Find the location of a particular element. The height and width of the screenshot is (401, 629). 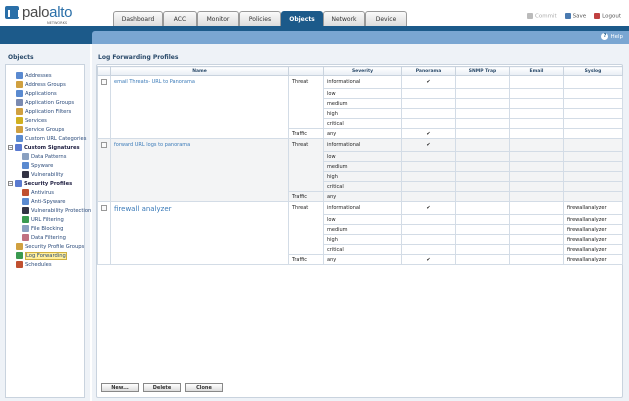

sidebar-item-vulnerability-protection: Vulnerability Protection is located at coordinates (56, 210).